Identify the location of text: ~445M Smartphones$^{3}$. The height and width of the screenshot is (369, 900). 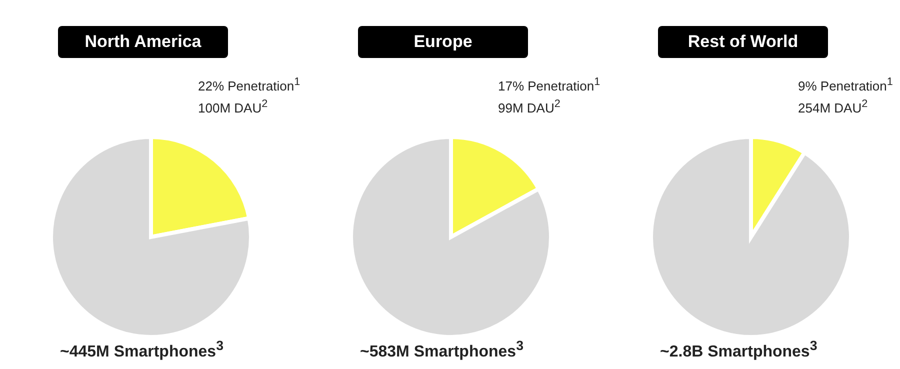
(142, 350).